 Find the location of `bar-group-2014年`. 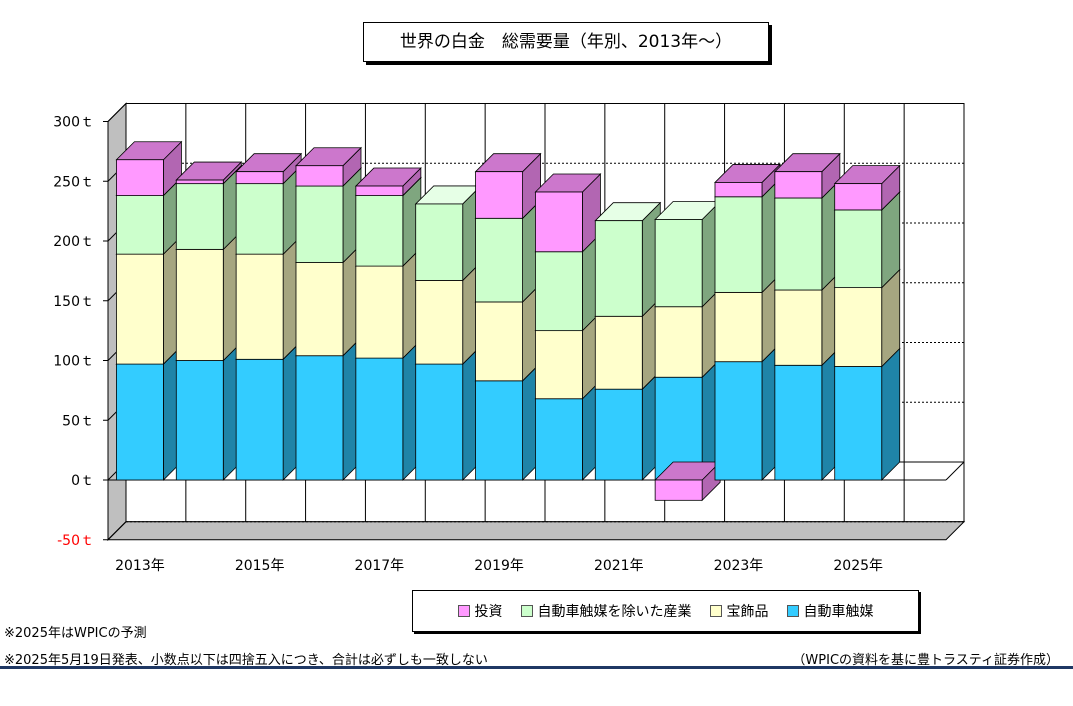

bar-group-2014年 is located at coordinates (209, 321).